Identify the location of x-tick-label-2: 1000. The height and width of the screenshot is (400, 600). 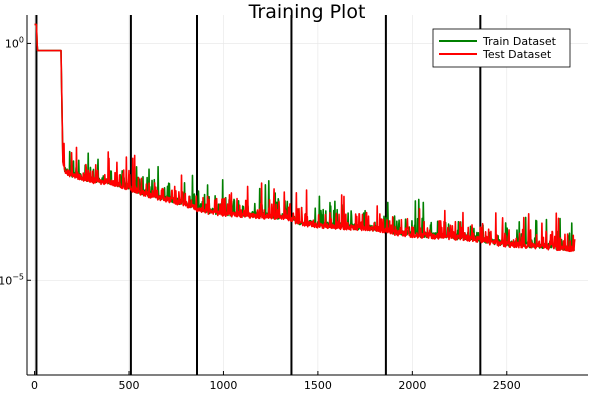
(223, 385).